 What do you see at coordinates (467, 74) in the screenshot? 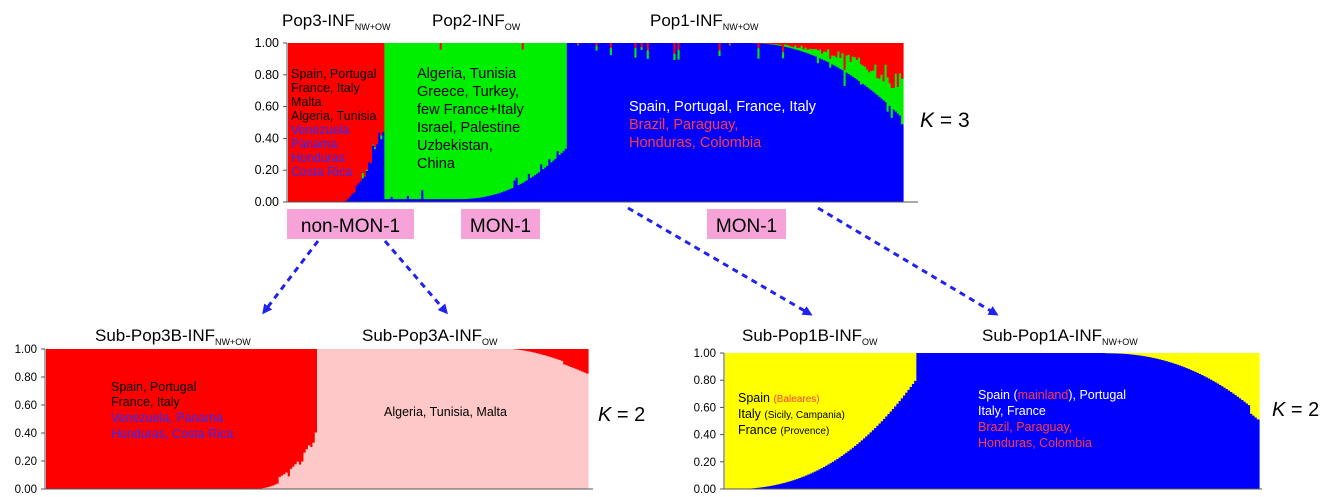
I see `label-line: Algeria, Tunisia` at bounding box center [467, 74].